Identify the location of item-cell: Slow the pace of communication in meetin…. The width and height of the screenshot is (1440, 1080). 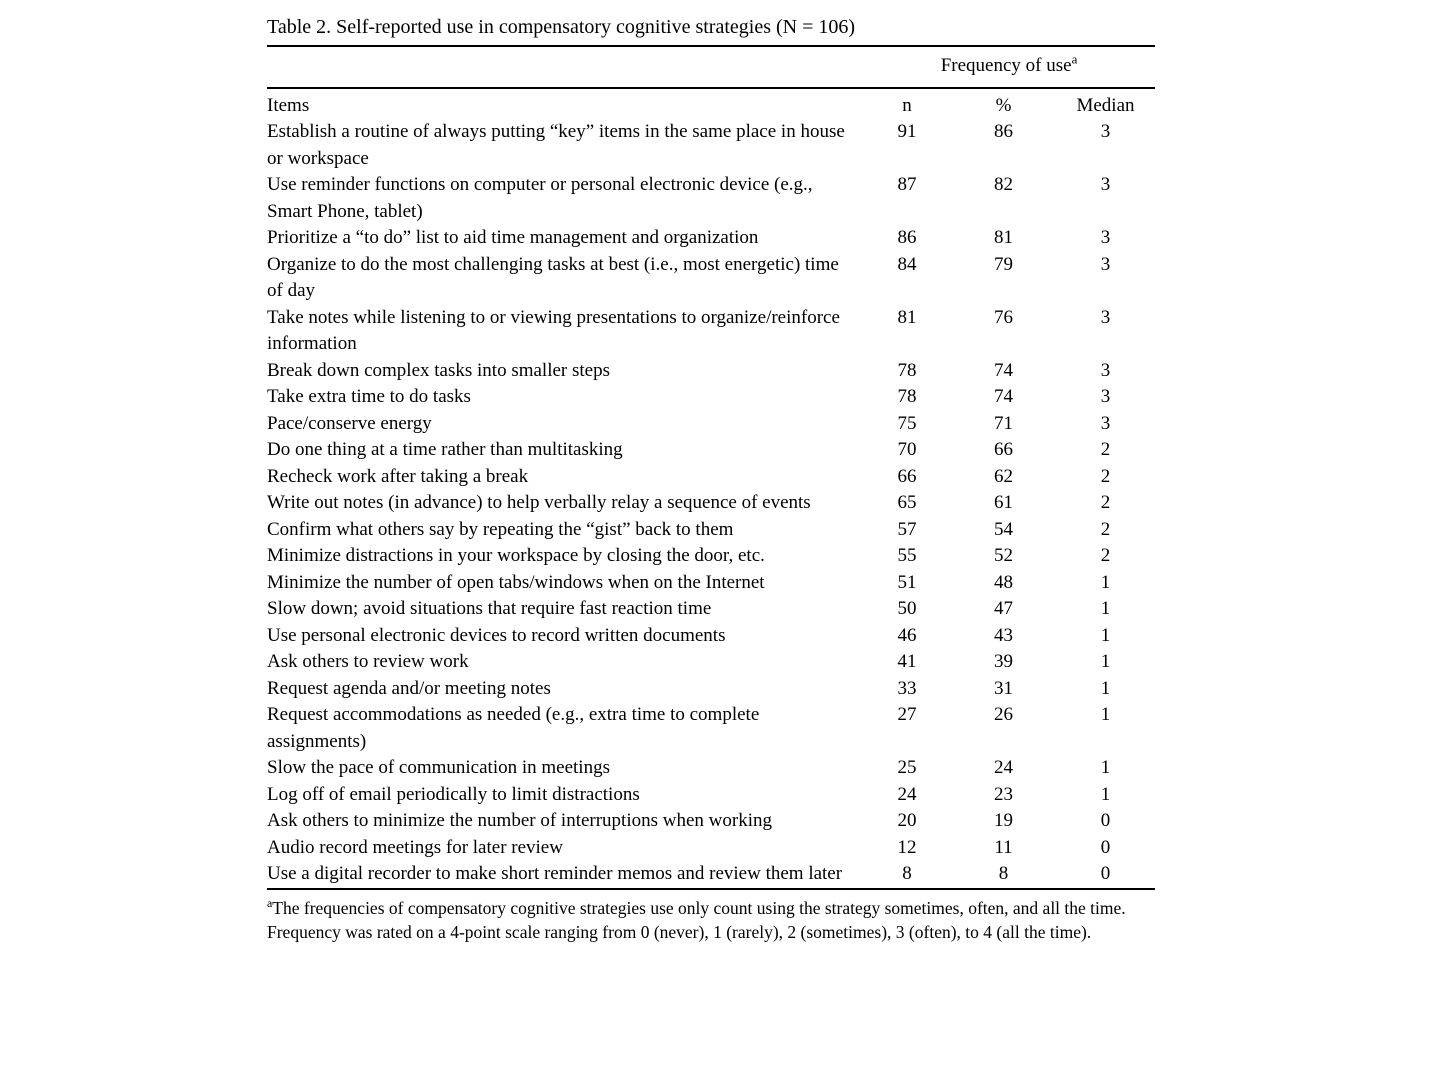
(438, 767).